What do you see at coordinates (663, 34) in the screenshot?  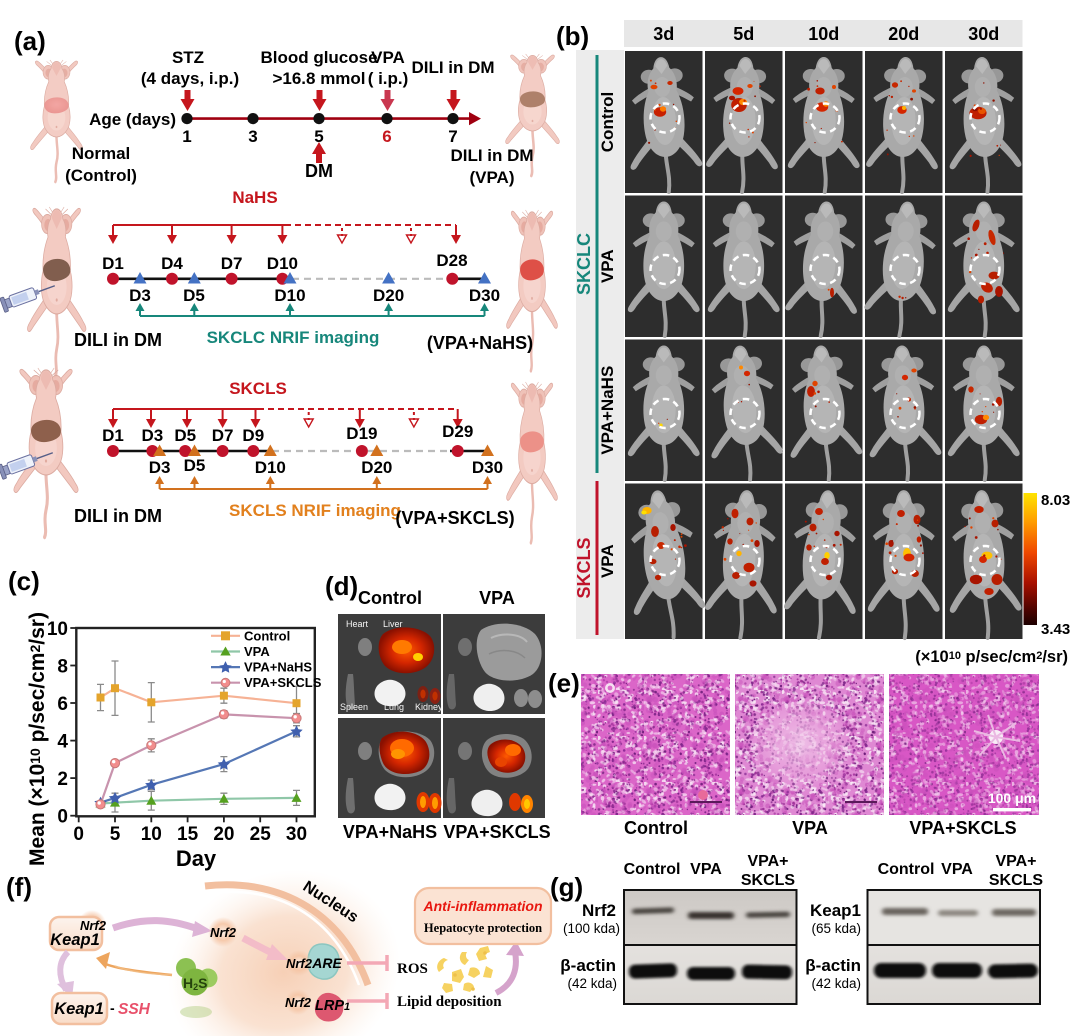 I see `svg-text: 3d` at bounding box center [663, 34].